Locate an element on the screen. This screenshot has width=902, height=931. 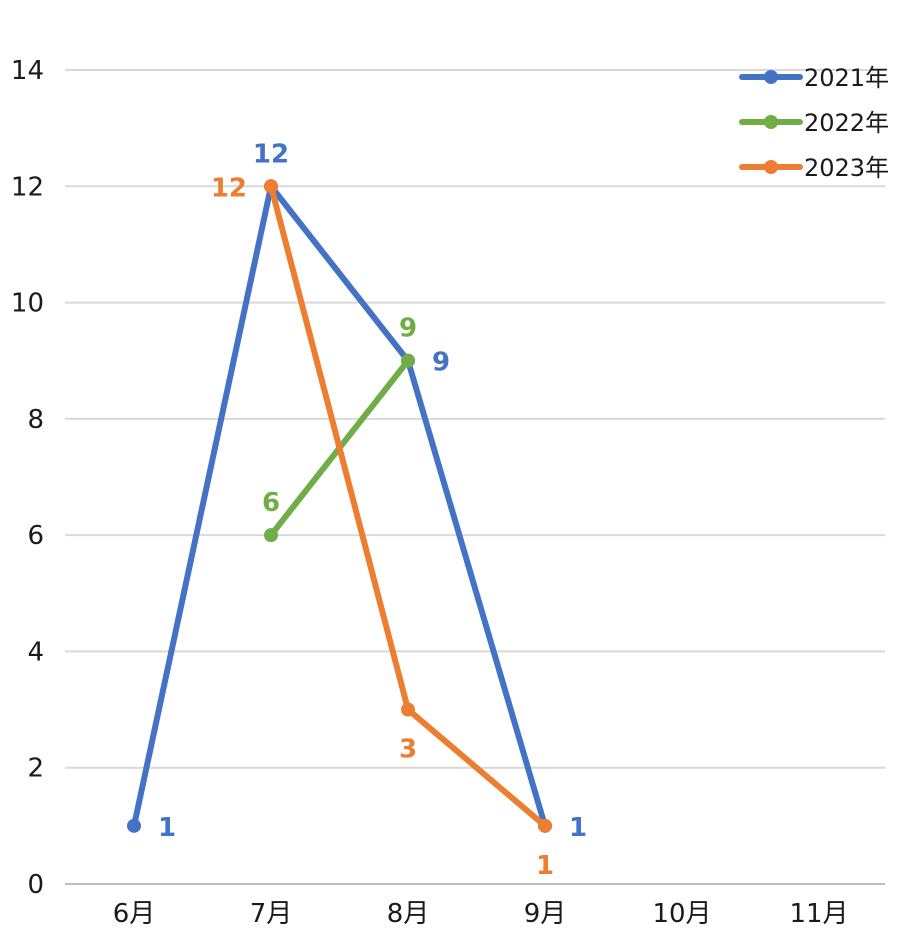
y-tick-label: 8 is located at coordinates (35, 420).